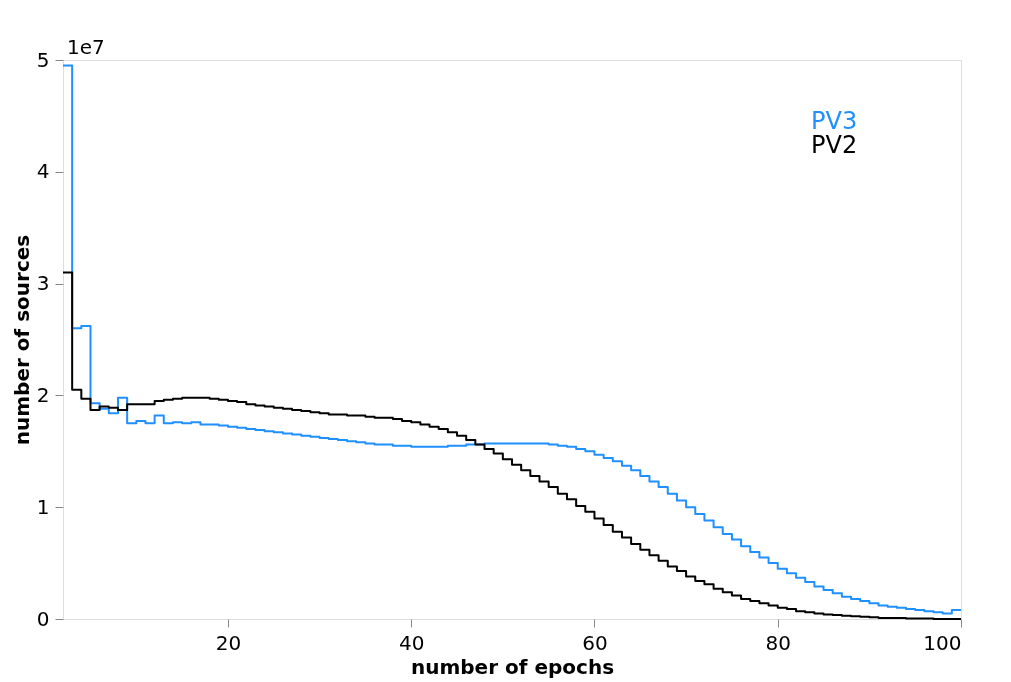 This screenshot has height=682, width=1011. Describe the element at coordinates (595, 642) in the screenshot. I see `x-tick-label: 60` at that location.